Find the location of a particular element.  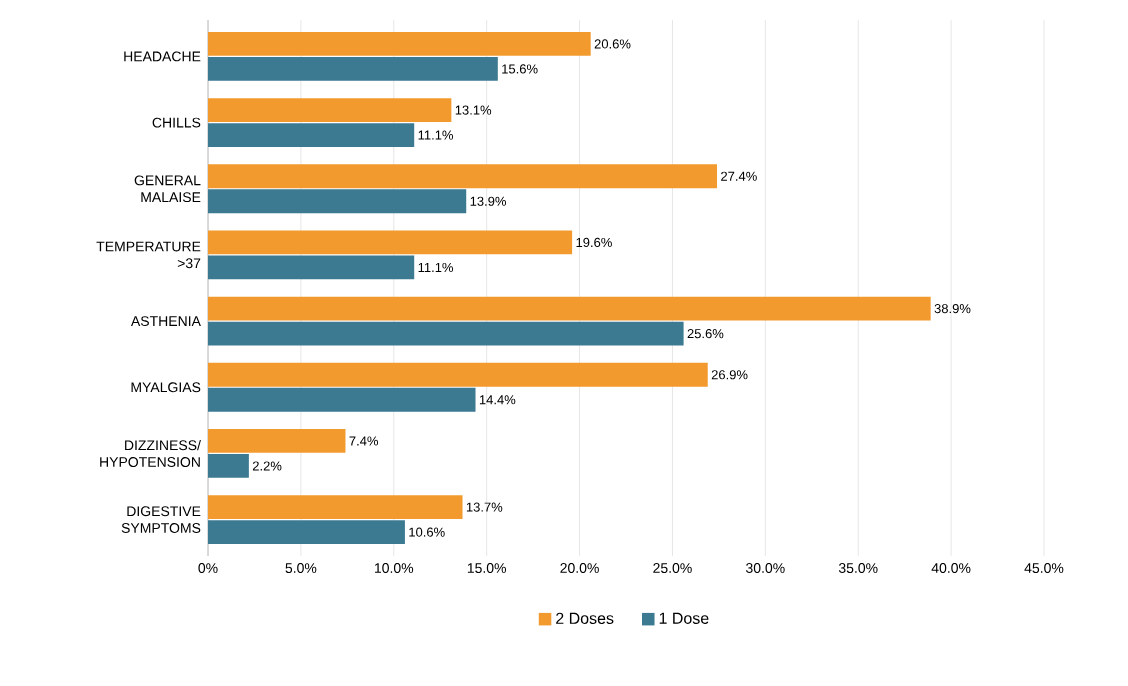

legend-label: 1 Dose is located at coordinates (684, 618).